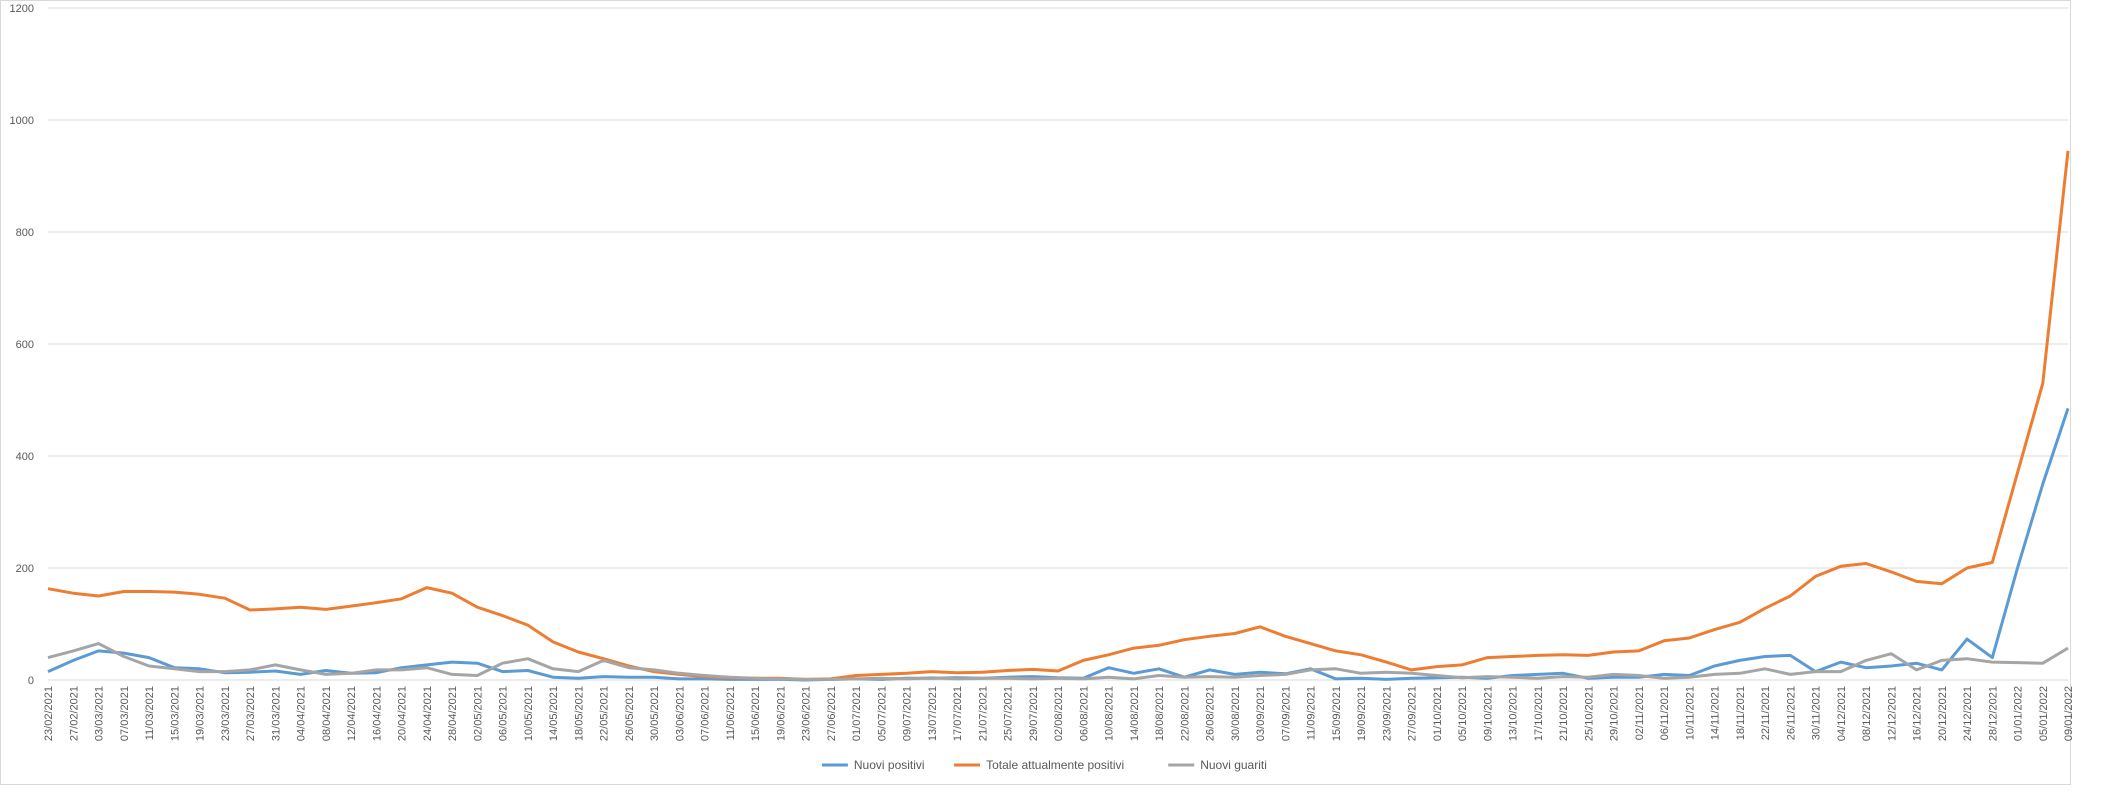  What do you see at coordinates (1918, 713) in the screenshot?
I see `x-tick-label: 16/12/2021` at bounding box center [1918, 713].